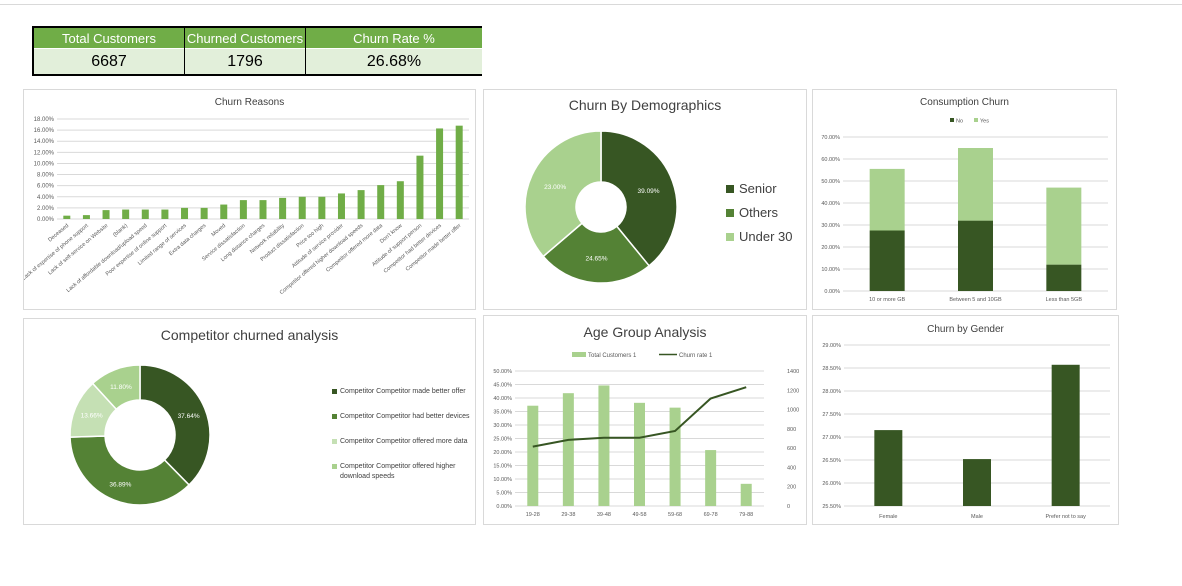 This screenshot has height=586, width=1182. What do you see at coordinates (502, 413) in the screenshot?
I see `y-tick-label: 35.00%` at bounding box center [502, 413].